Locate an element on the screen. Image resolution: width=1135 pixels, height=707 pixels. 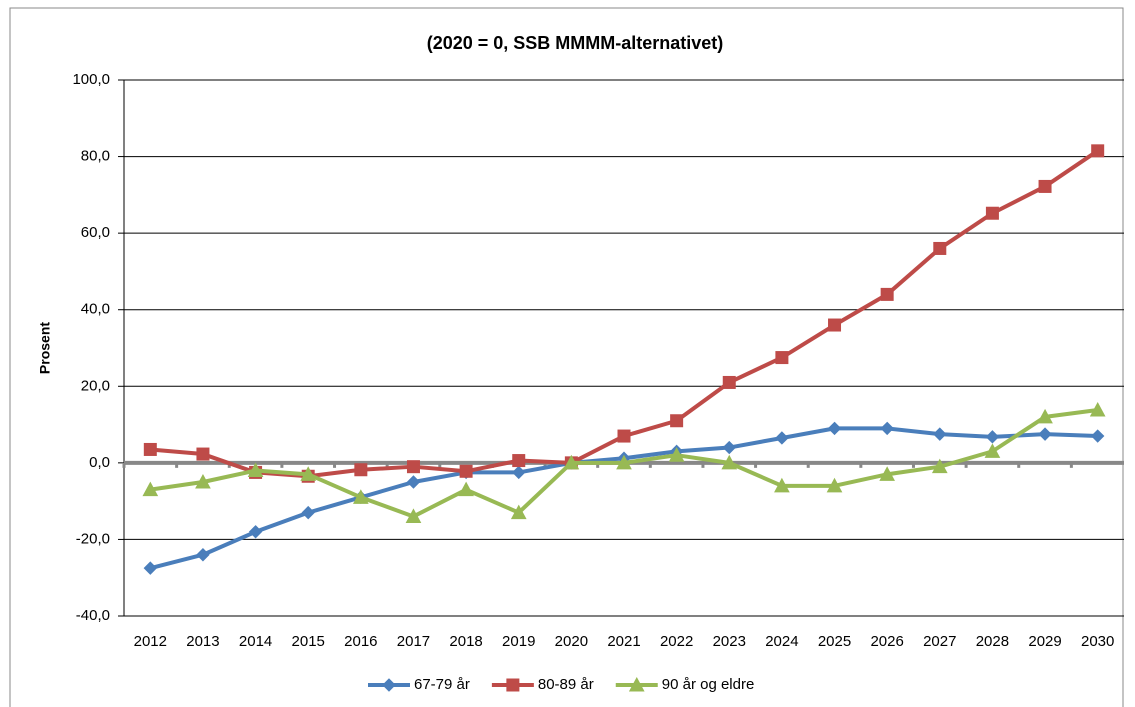
legend-label: 67-79 år is located at coordinates (442, 684).